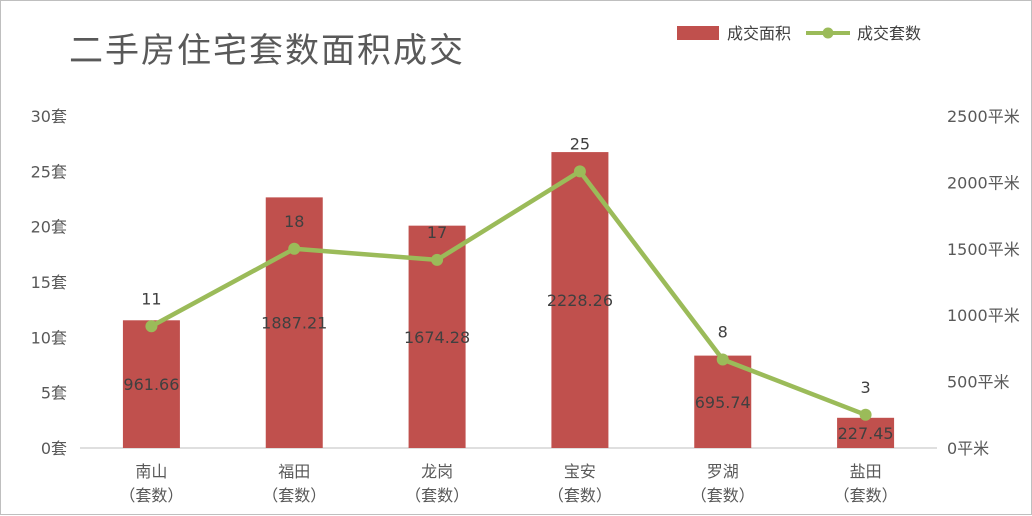  Describe the element at coordinates (866, 471) in the screenshot. I see `category-label: 盐田` at that location.